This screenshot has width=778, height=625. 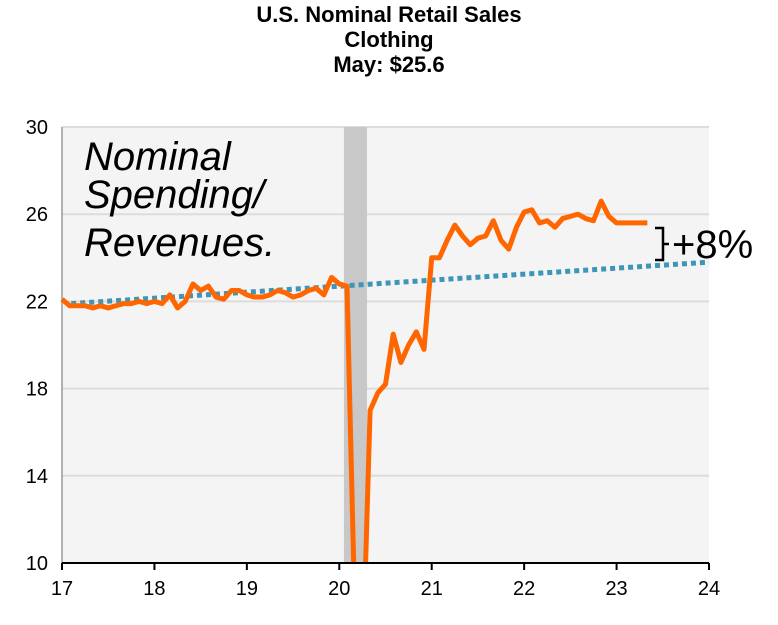 I want to click on x-tick-label: 17, so click(x=62, y=589).